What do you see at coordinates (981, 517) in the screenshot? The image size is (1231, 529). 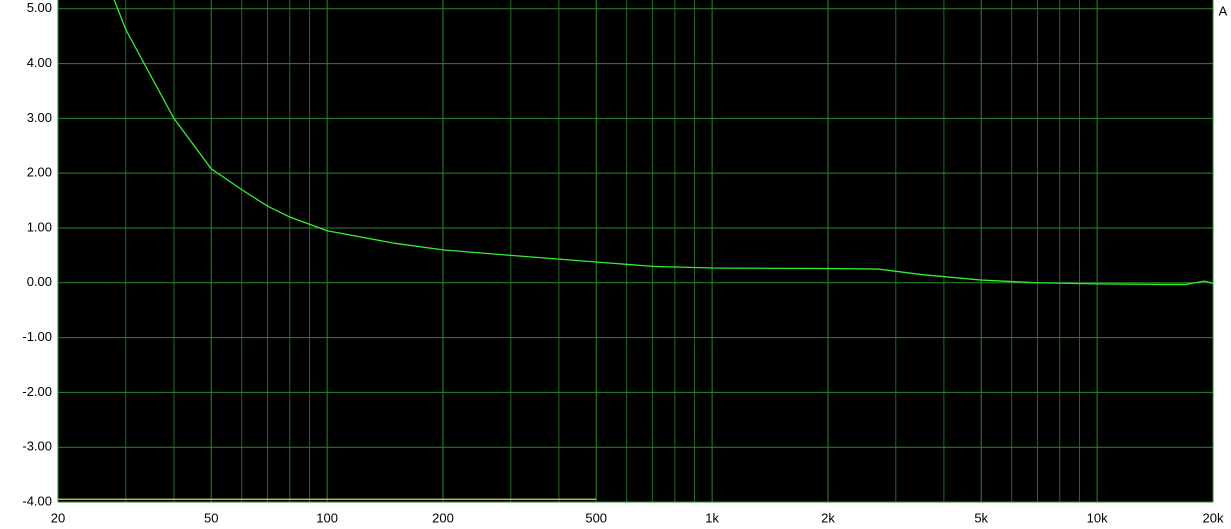 I see `x-tick-label: 5k` at bounding box center [981, 517].